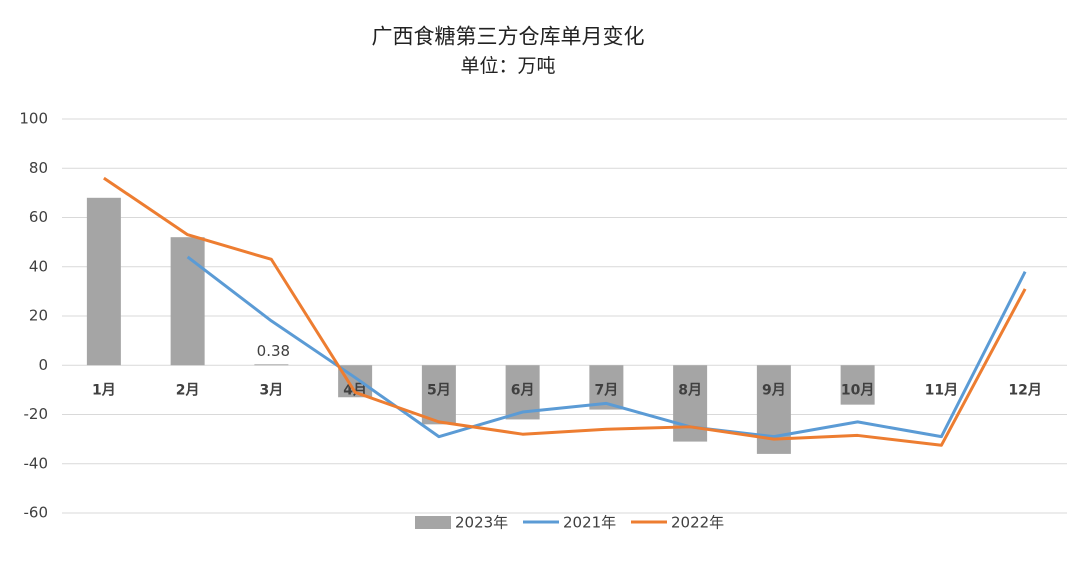 The width and height of the screenshot is (1080, 572). What do you see at coordinates (439, 390) in the screenshot?
I see `x-tick-label: 5月` at bounding box center [439, 390].